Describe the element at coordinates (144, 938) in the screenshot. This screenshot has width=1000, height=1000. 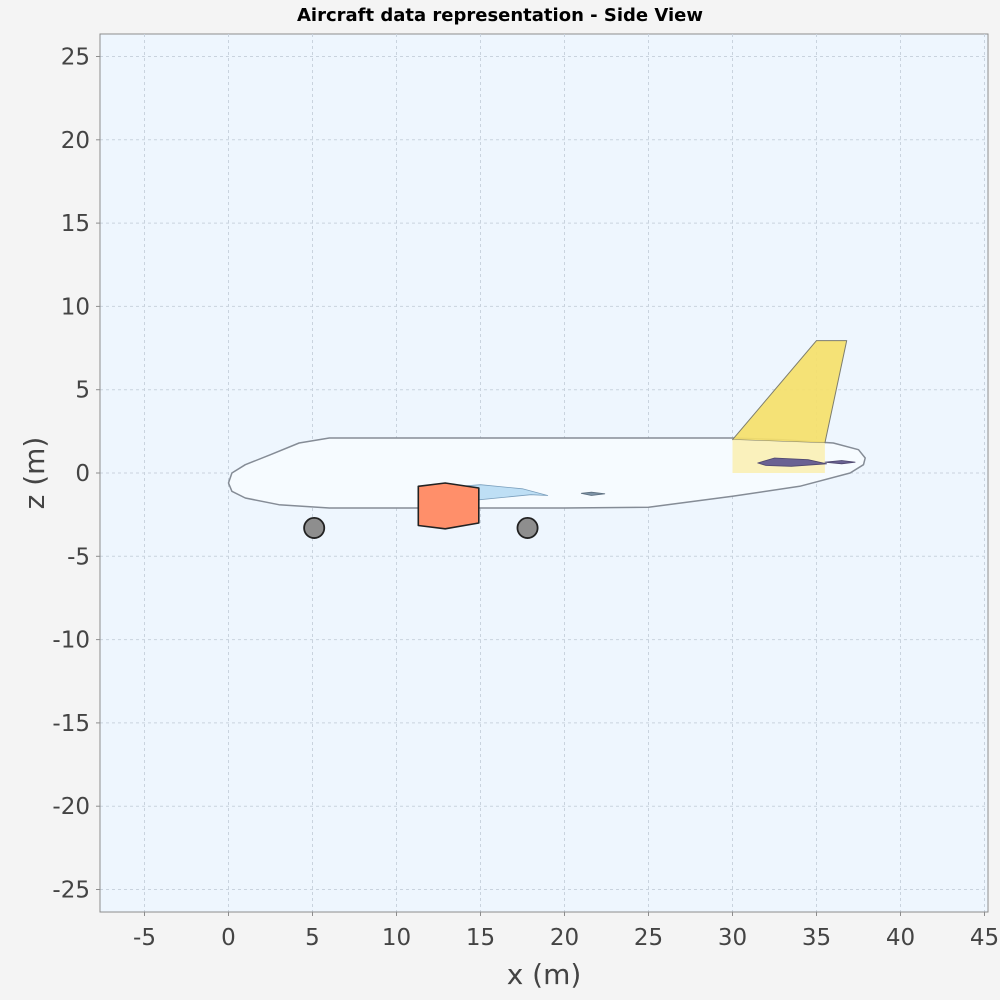
I see `x-tick-label: -5` at that location.